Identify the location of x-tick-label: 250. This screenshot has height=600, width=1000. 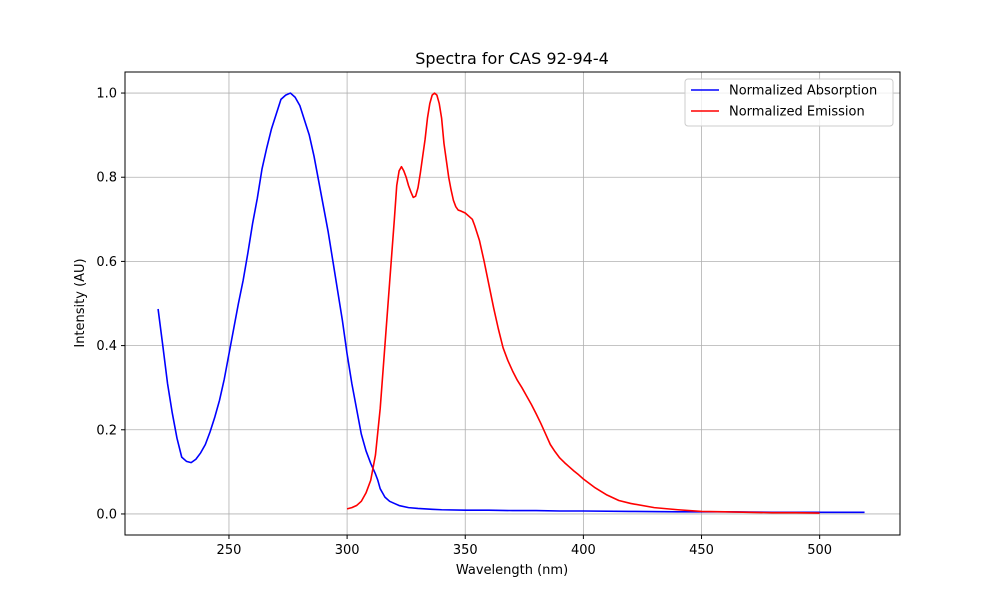
(229, 550).